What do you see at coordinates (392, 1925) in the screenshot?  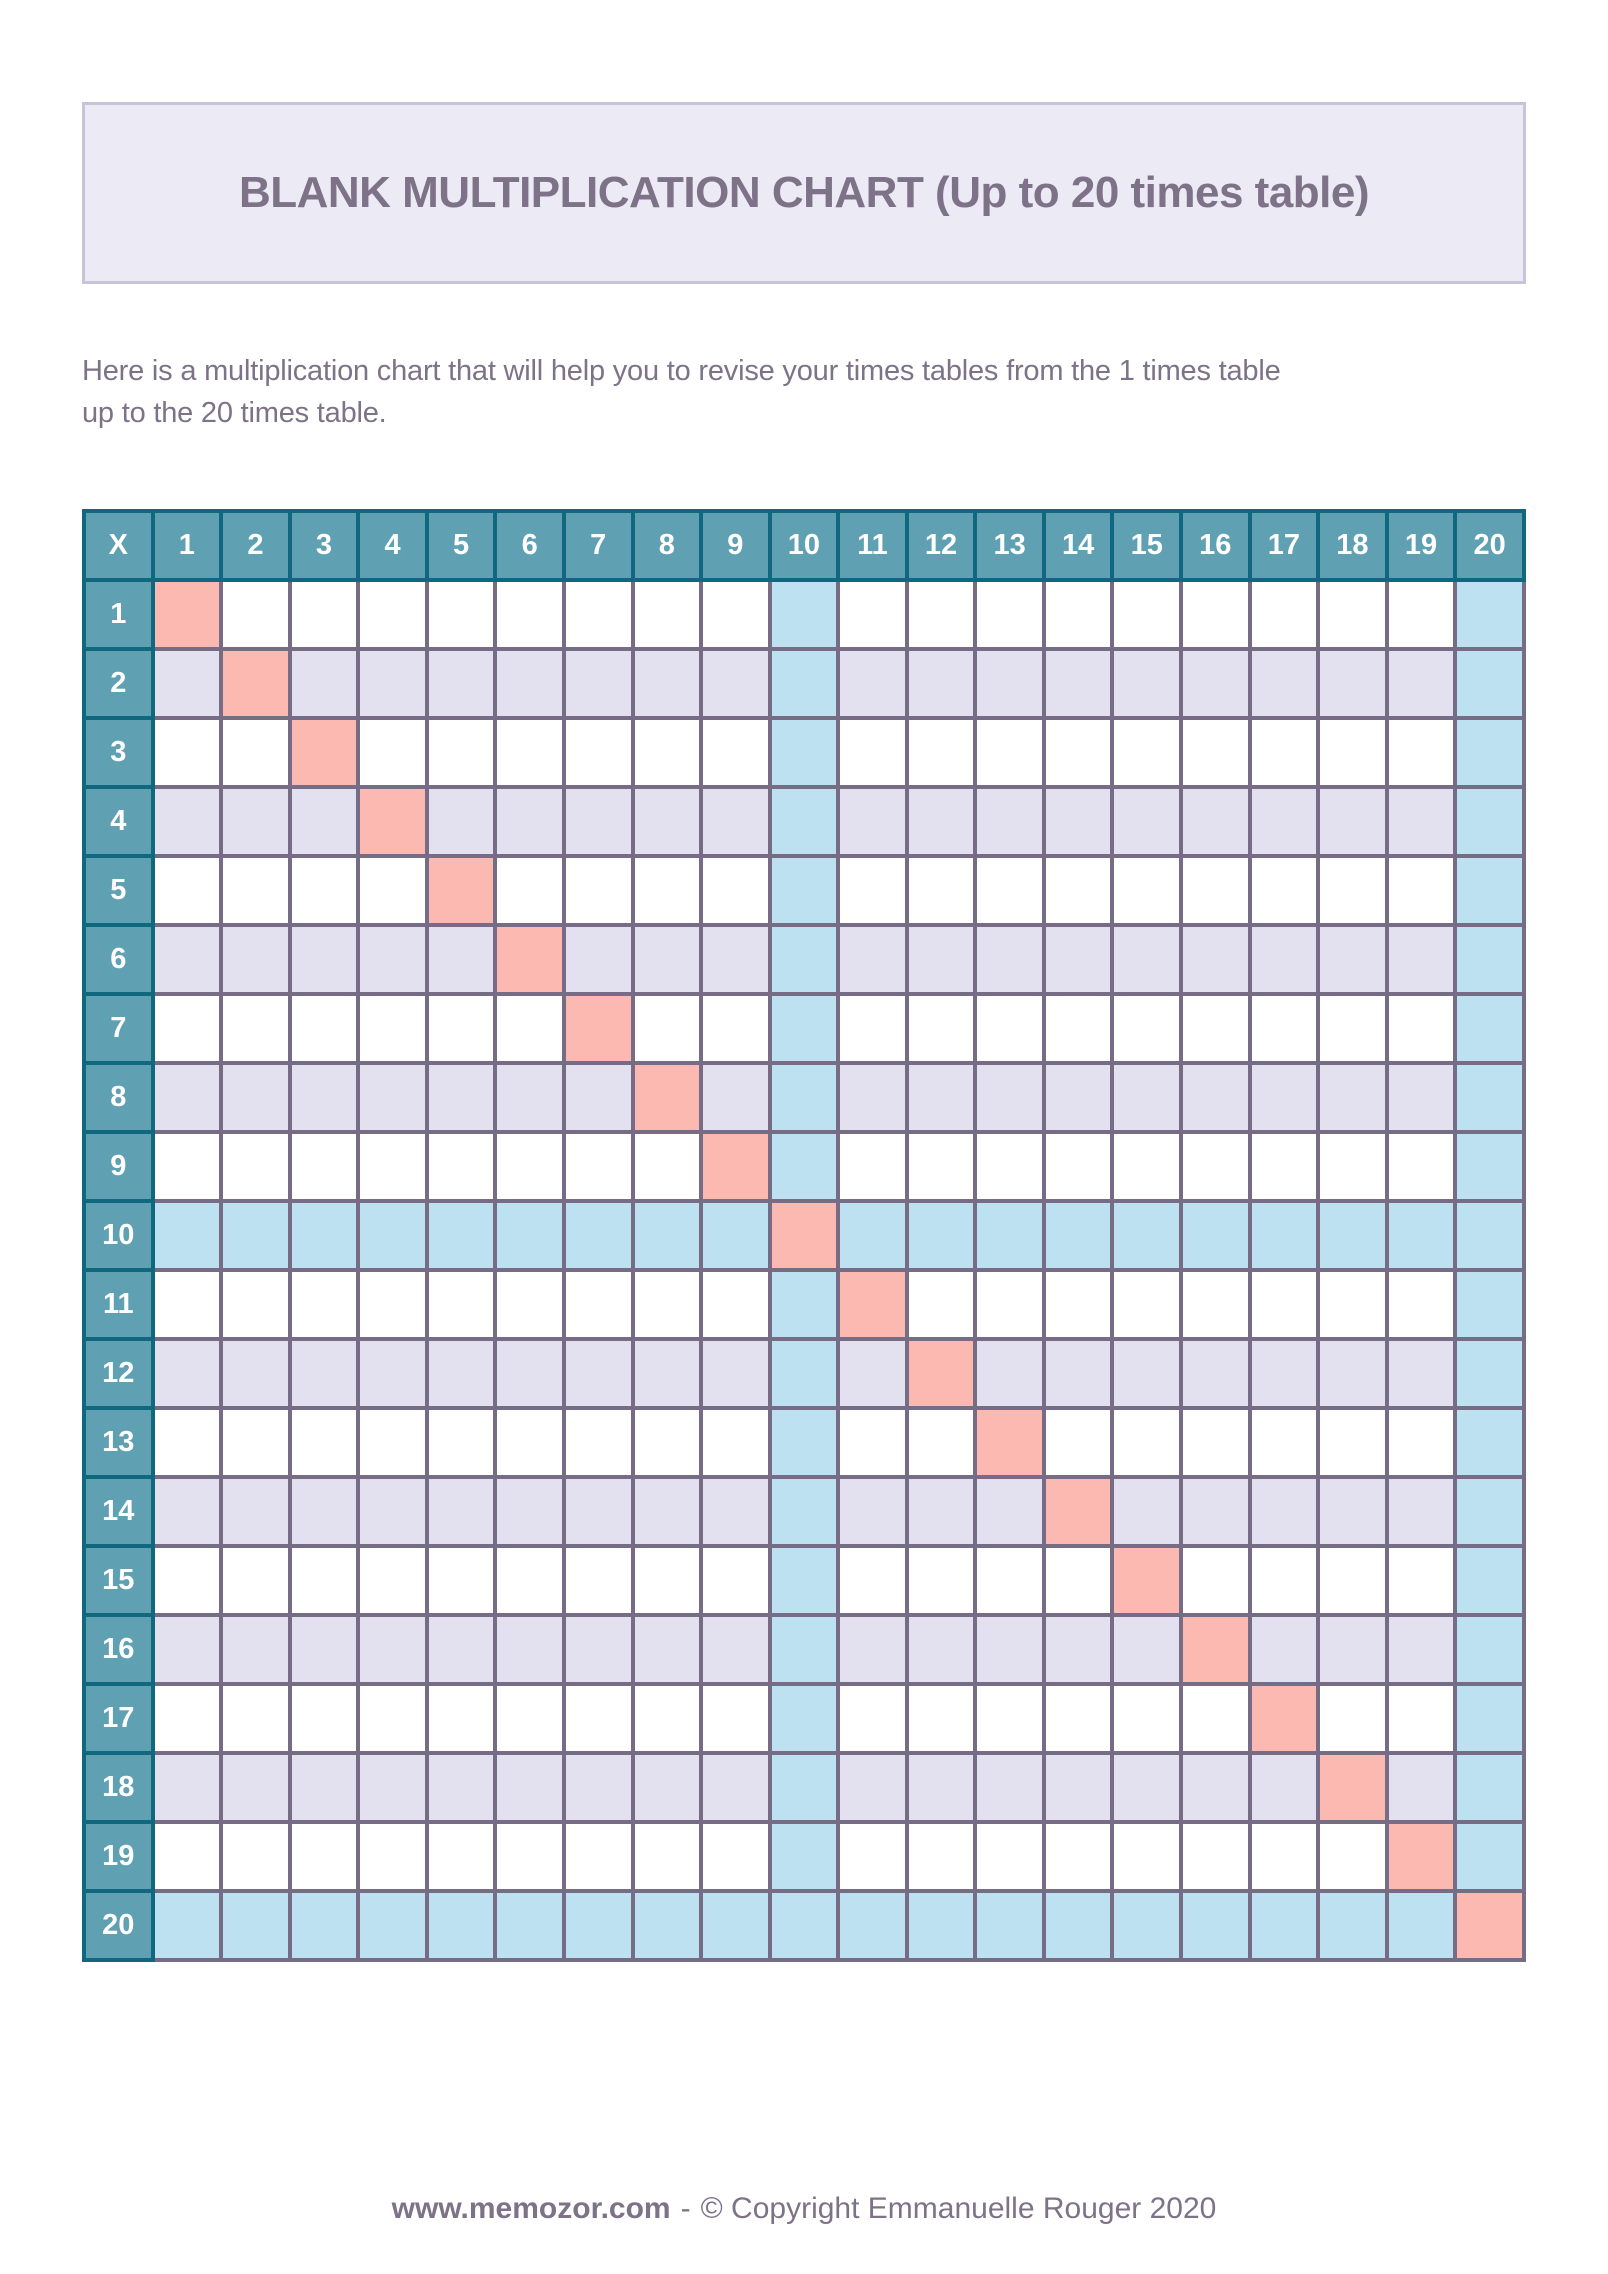 I see `grid-cell-20x4` at bounding box center [392, 1925].